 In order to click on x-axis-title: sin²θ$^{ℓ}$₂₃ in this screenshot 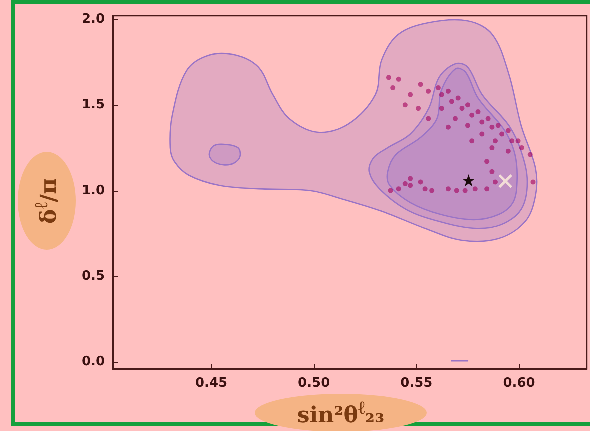, I will do `click(341, 413)`.